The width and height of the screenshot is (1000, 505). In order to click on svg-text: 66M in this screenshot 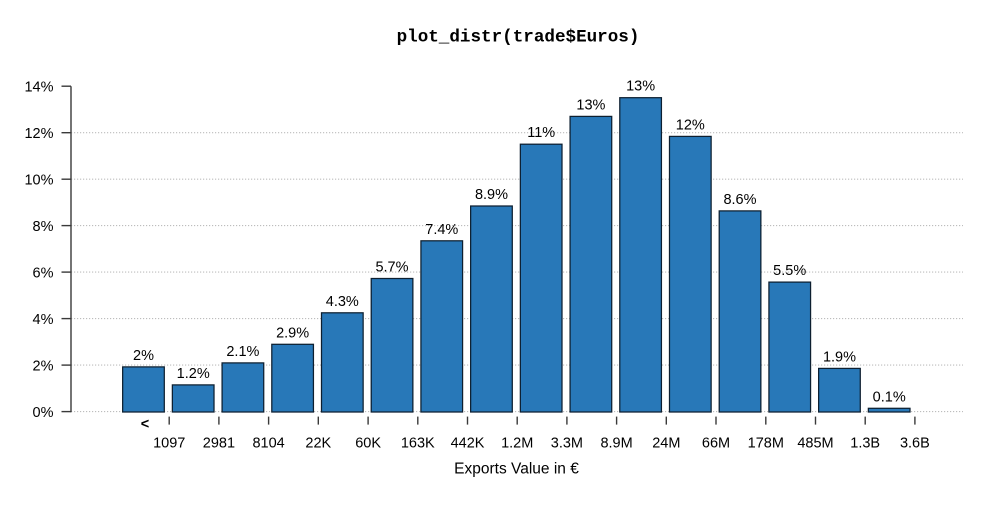, I will do `click(716, 444)`.